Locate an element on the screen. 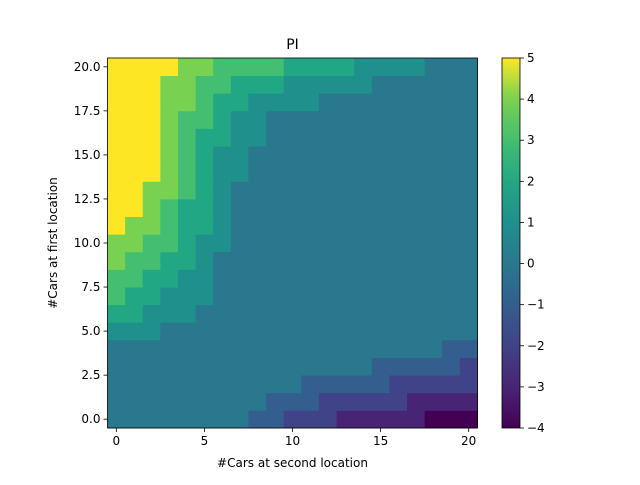  y-tick-label: 0.0 is located at coordinates (90, 419).